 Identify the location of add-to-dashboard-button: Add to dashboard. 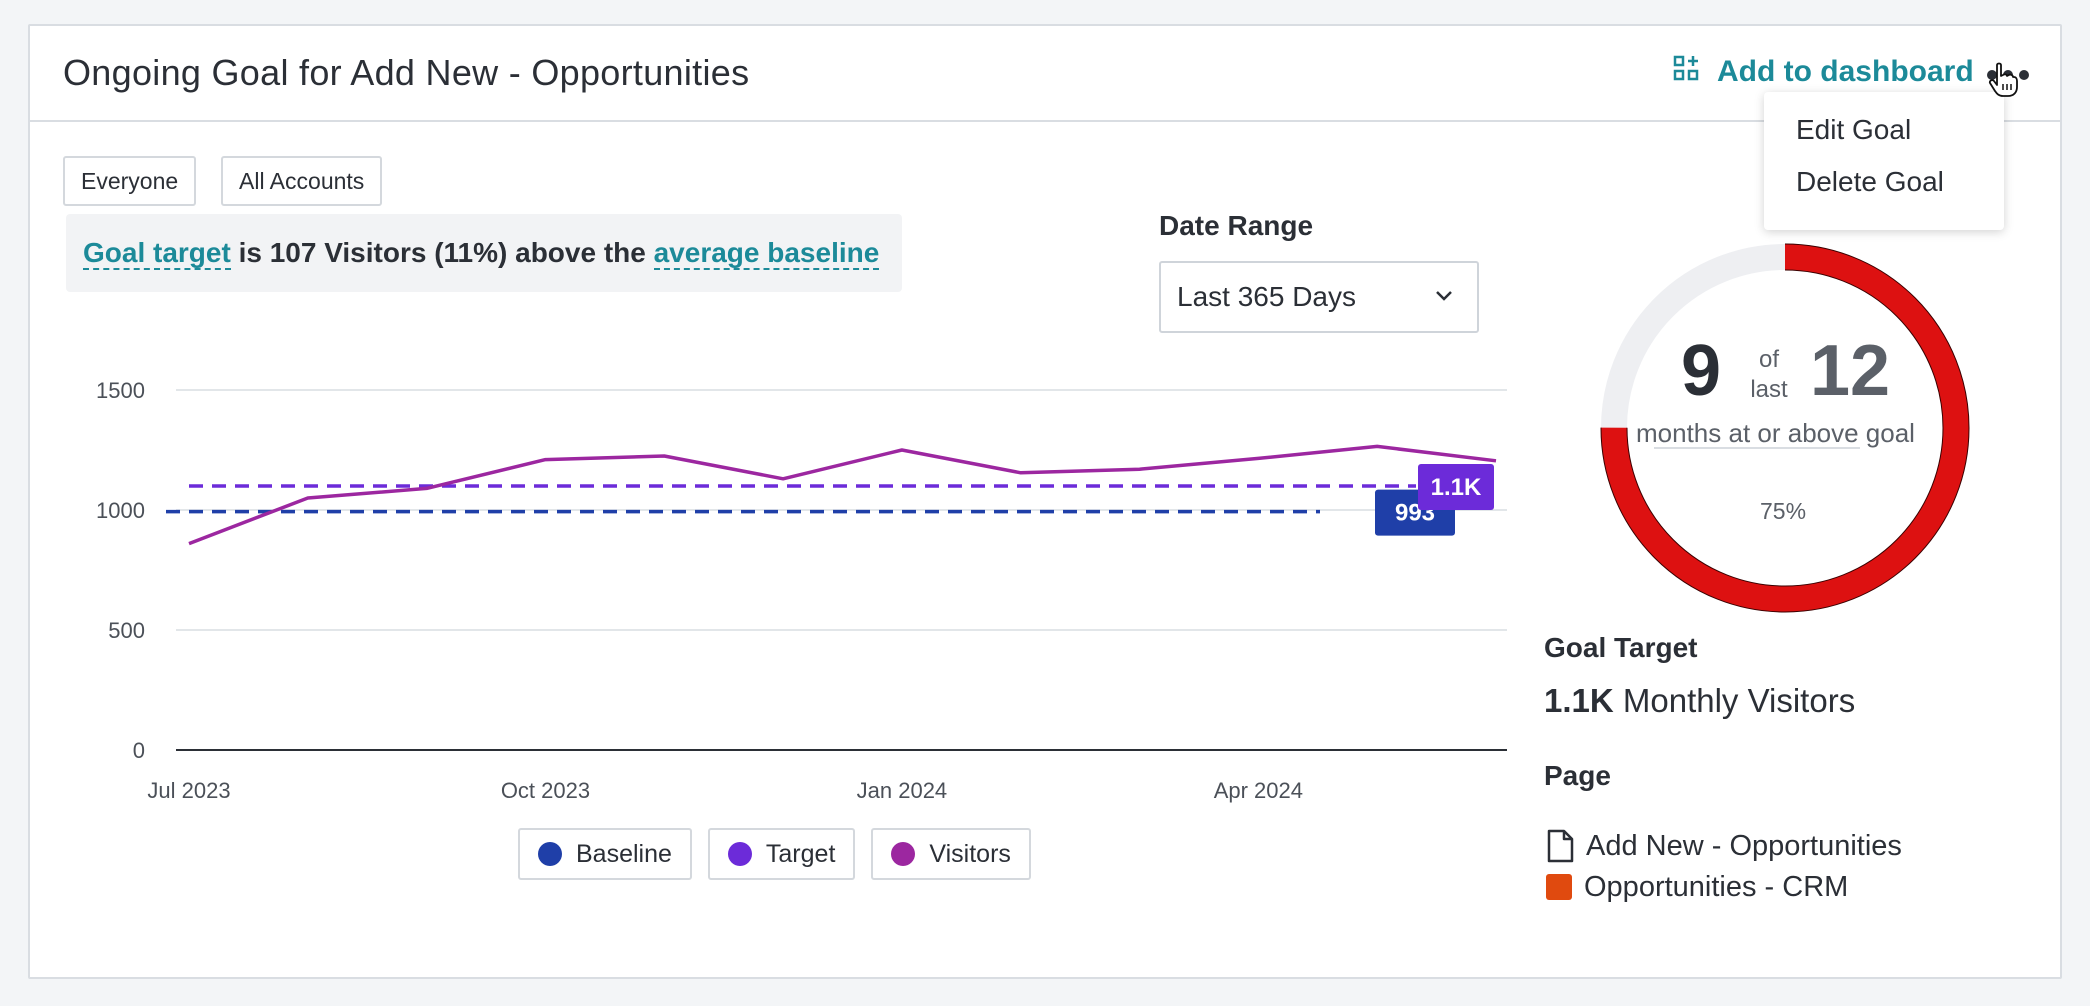
(1823, 72).